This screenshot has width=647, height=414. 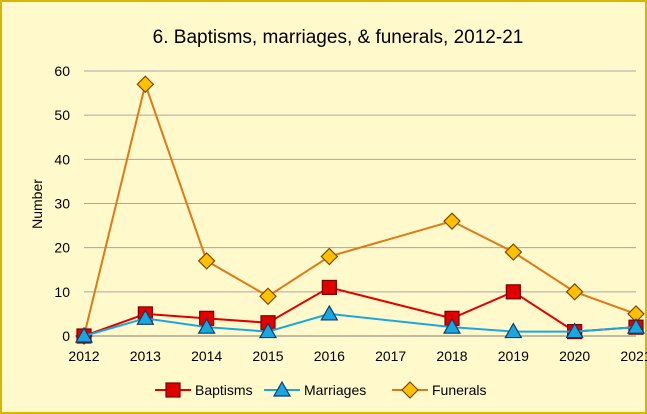 I want to click on y-tick-10: 10, so click(x=62, y=292).